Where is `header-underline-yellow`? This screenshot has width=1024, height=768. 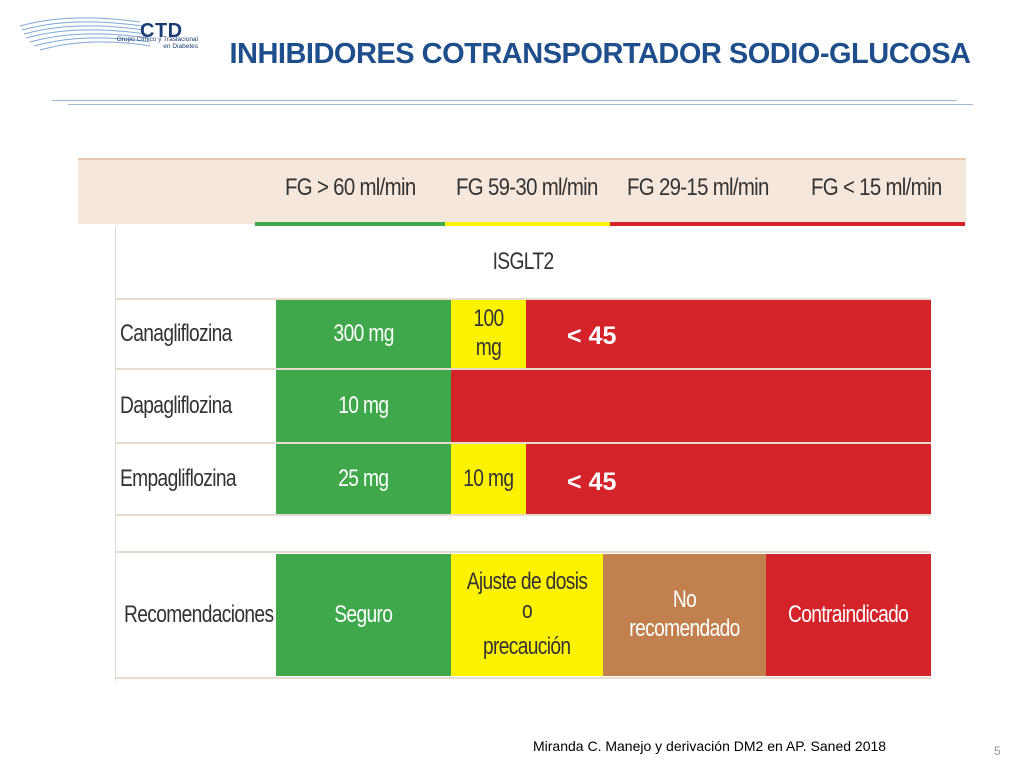
header-underline-yellow is located at coordinates (527, 224).